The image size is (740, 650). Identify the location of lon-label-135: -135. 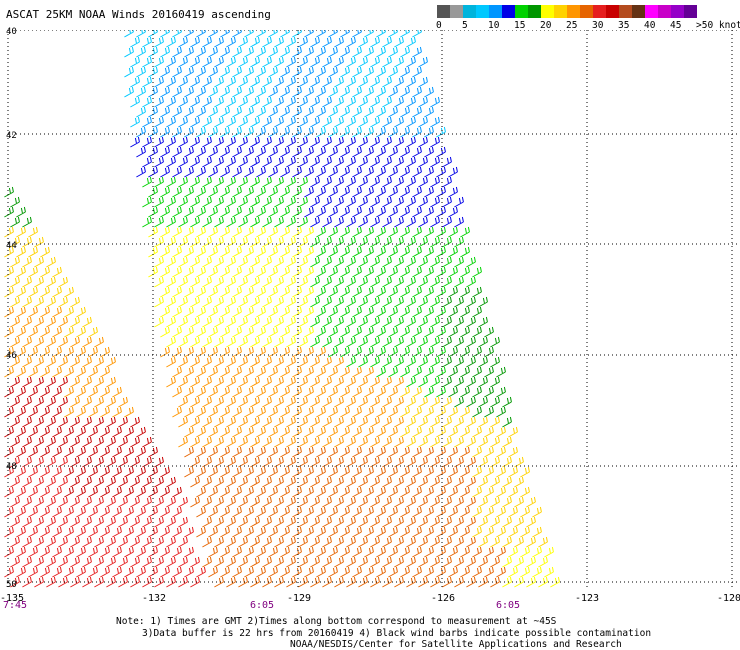
(12, 598).